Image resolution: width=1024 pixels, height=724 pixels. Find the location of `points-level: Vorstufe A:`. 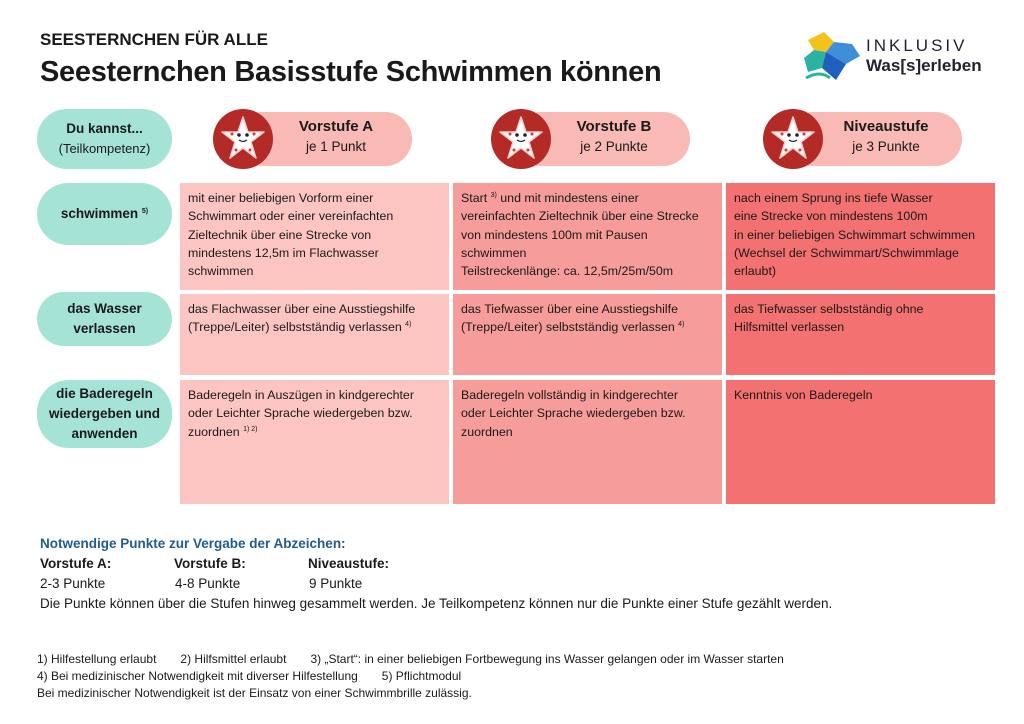

points-level: Vorstufe A: is located at coordinates (76, 563).